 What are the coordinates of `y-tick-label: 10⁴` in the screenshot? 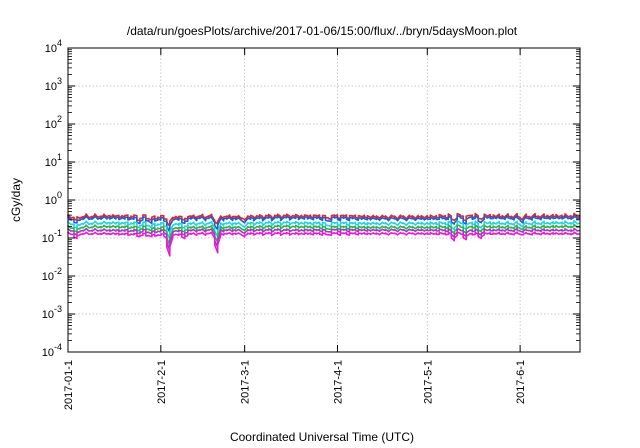 It's located at (53, 46).